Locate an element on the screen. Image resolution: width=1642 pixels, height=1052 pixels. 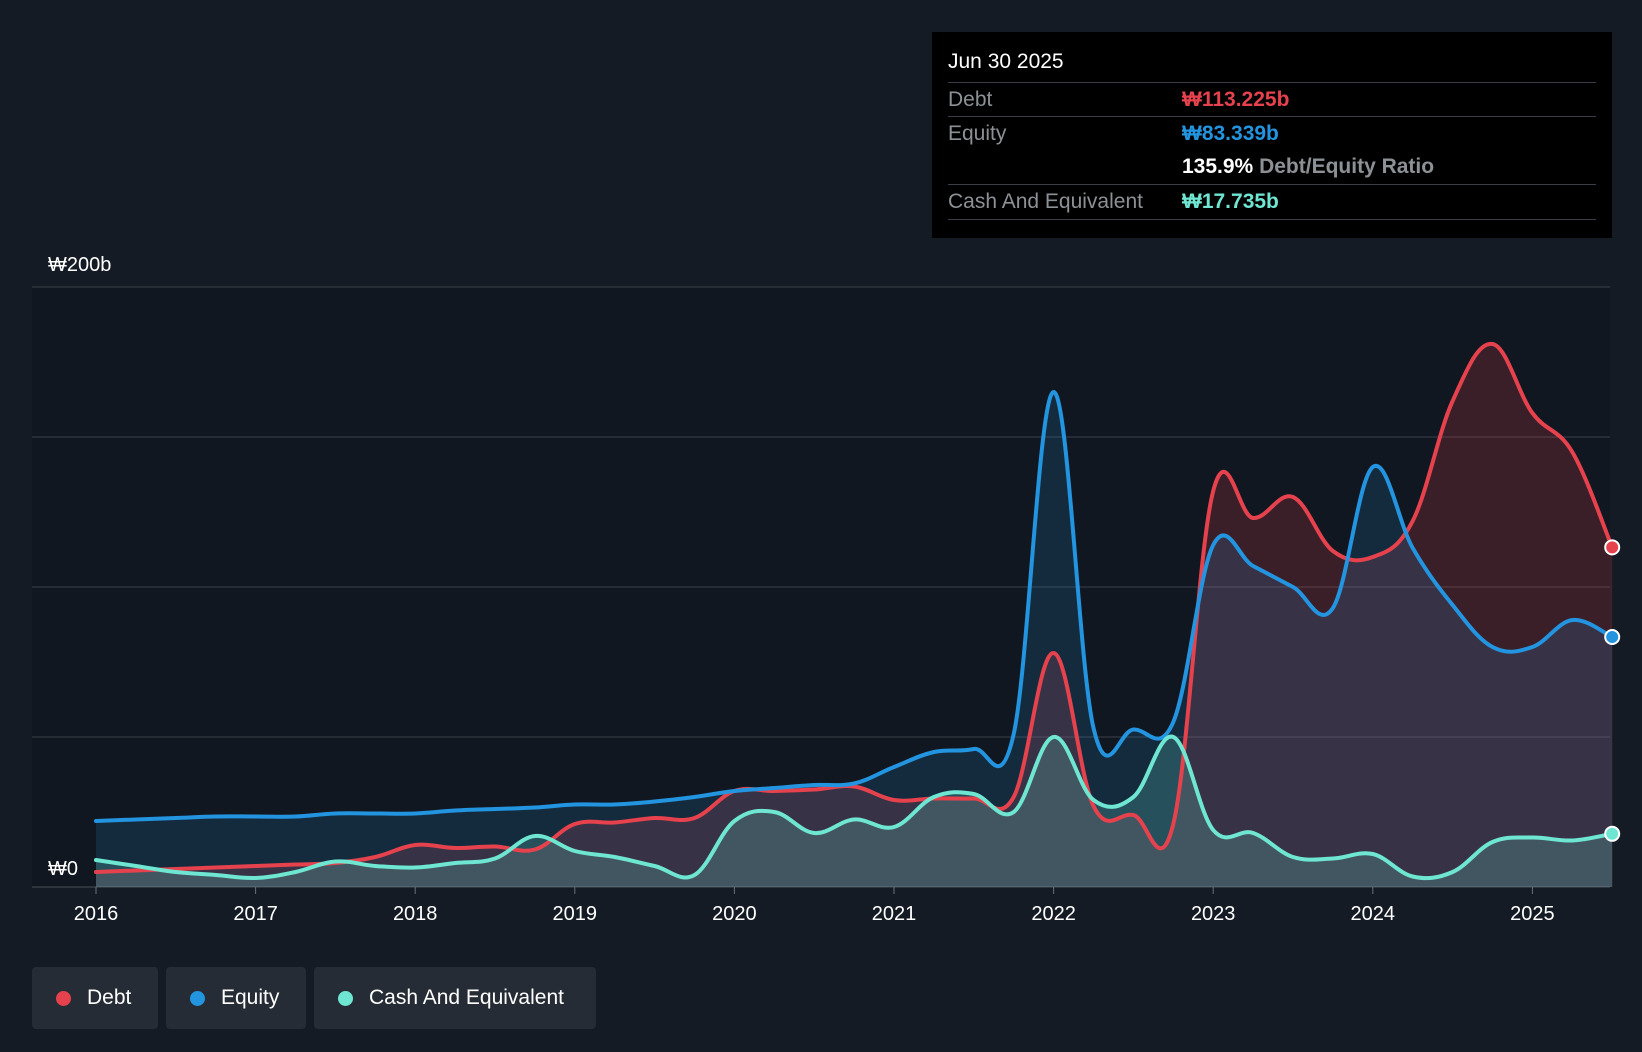
equity-dot-icon is located at coordinates (197, 998).